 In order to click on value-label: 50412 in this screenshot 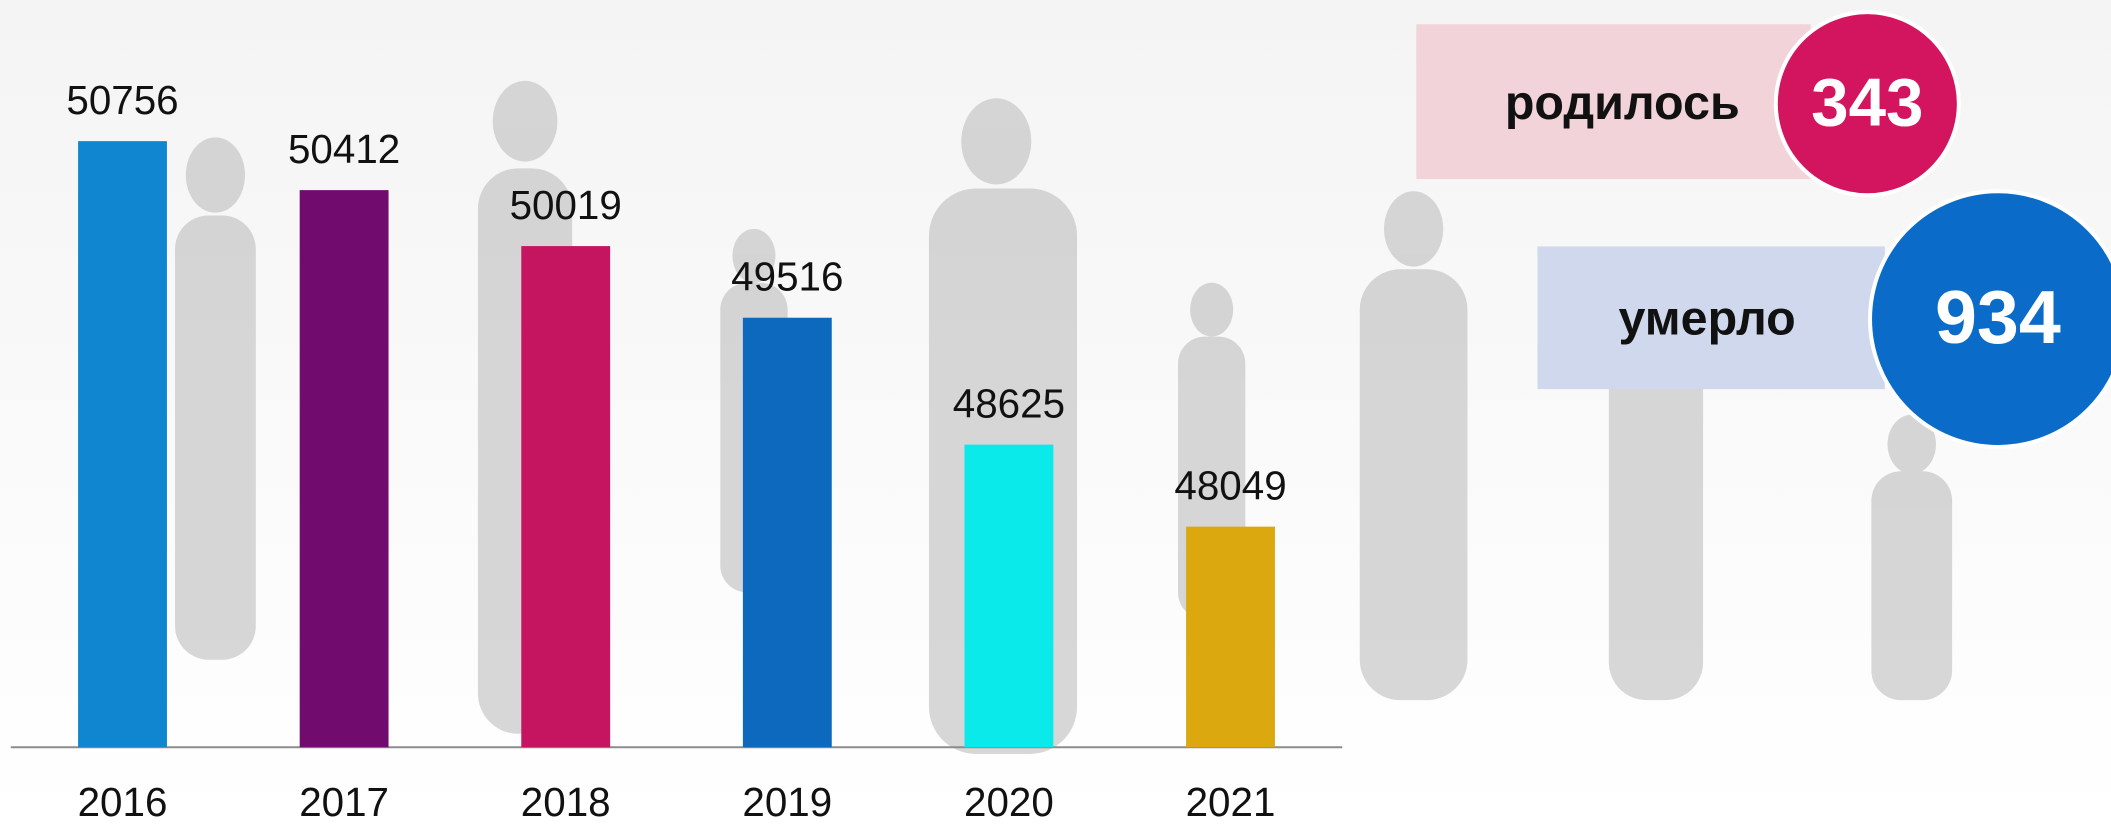, I will do `click(344, 149)`.